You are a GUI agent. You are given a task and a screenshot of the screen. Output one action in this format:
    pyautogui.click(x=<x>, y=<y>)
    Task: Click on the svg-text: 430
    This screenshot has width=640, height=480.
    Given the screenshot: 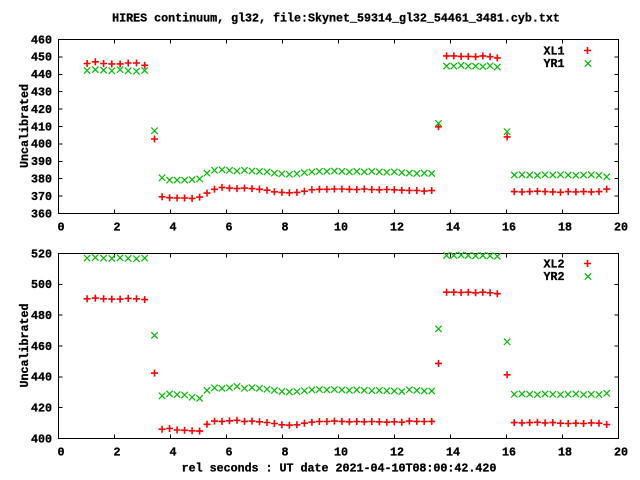 What is the action you would take?
    pyautogui.click(x=41, y=93)
    